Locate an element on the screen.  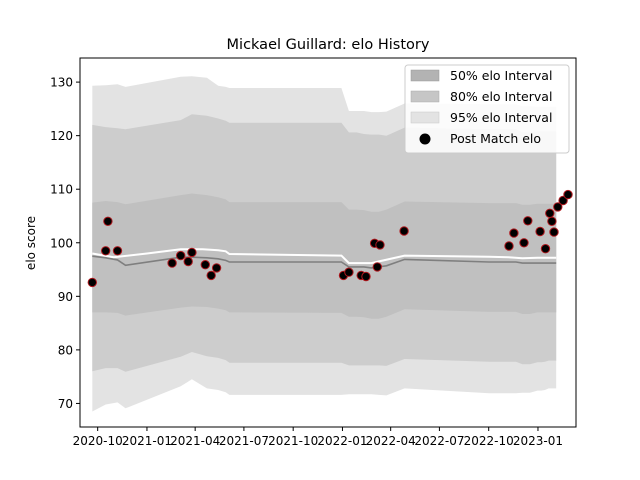
x-tick-label: 2021-04 is located at coordinates (195, 441).